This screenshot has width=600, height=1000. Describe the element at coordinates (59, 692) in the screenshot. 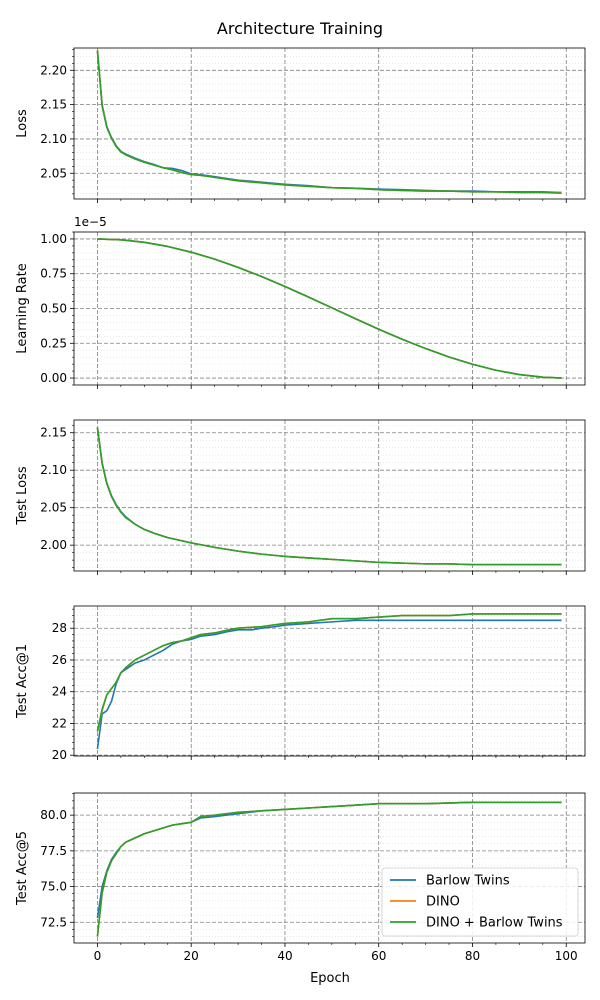

I see `y-tick-label: 24` at that location.